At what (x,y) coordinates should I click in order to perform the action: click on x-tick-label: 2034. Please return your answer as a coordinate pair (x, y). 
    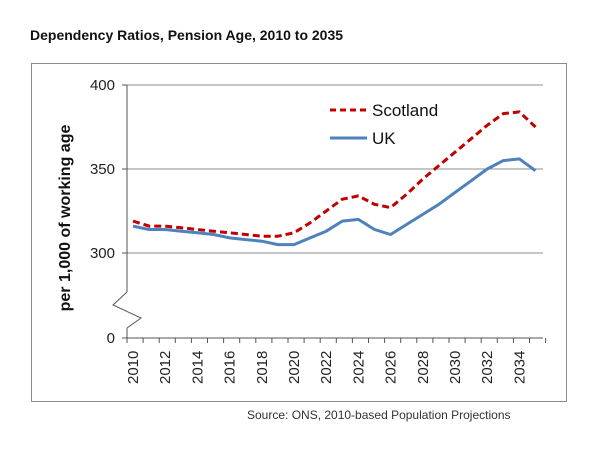
    Looking at the image, I should click on (519, 367).